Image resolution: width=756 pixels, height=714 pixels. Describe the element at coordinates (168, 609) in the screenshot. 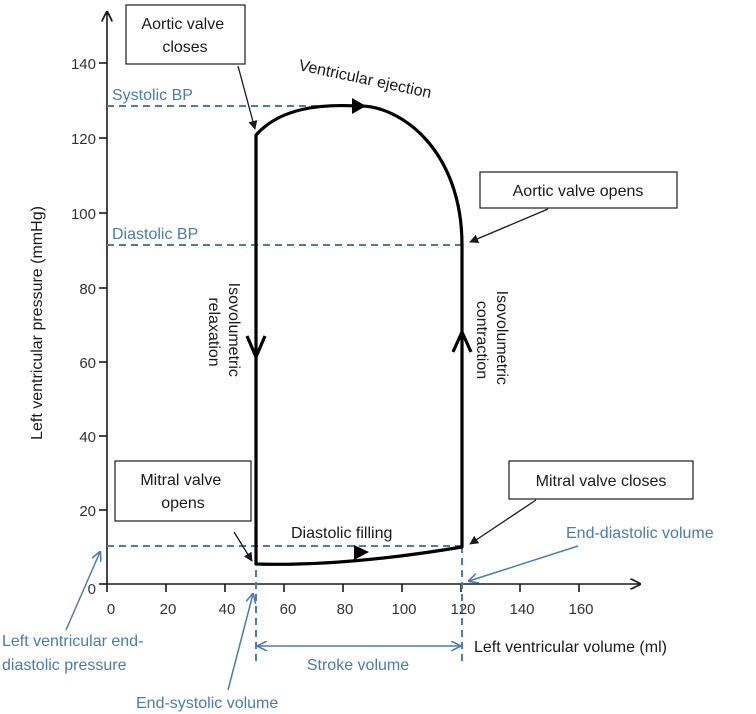

I see `x-tick-label: 20` at that location.